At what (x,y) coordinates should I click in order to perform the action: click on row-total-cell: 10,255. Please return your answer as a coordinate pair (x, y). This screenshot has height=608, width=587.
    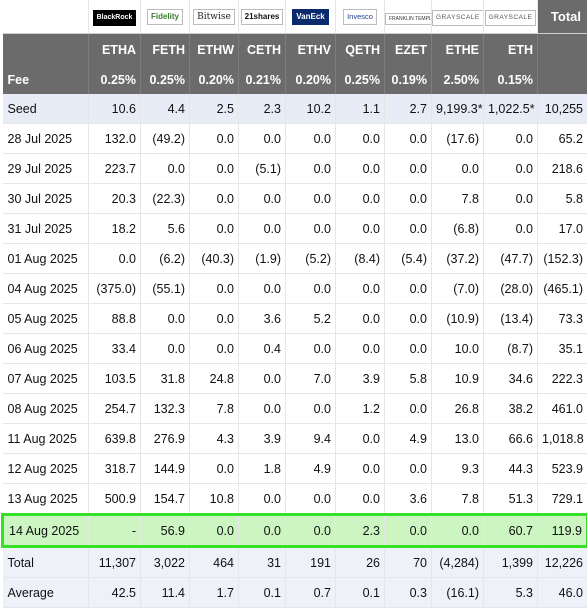
    Looking at the image, I should click on (562, 109).